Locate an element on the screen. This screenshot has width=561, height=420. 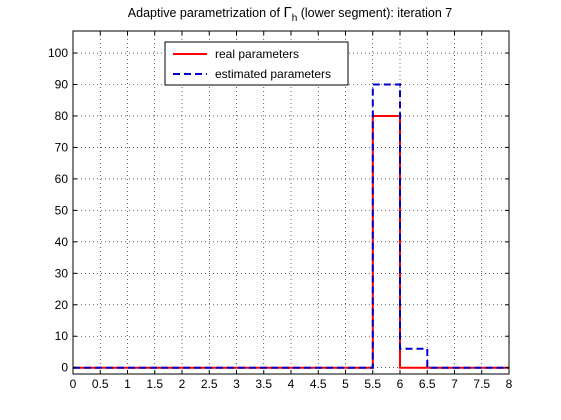
x-tick-label: 4.5 is located at coordinates (318, 384).